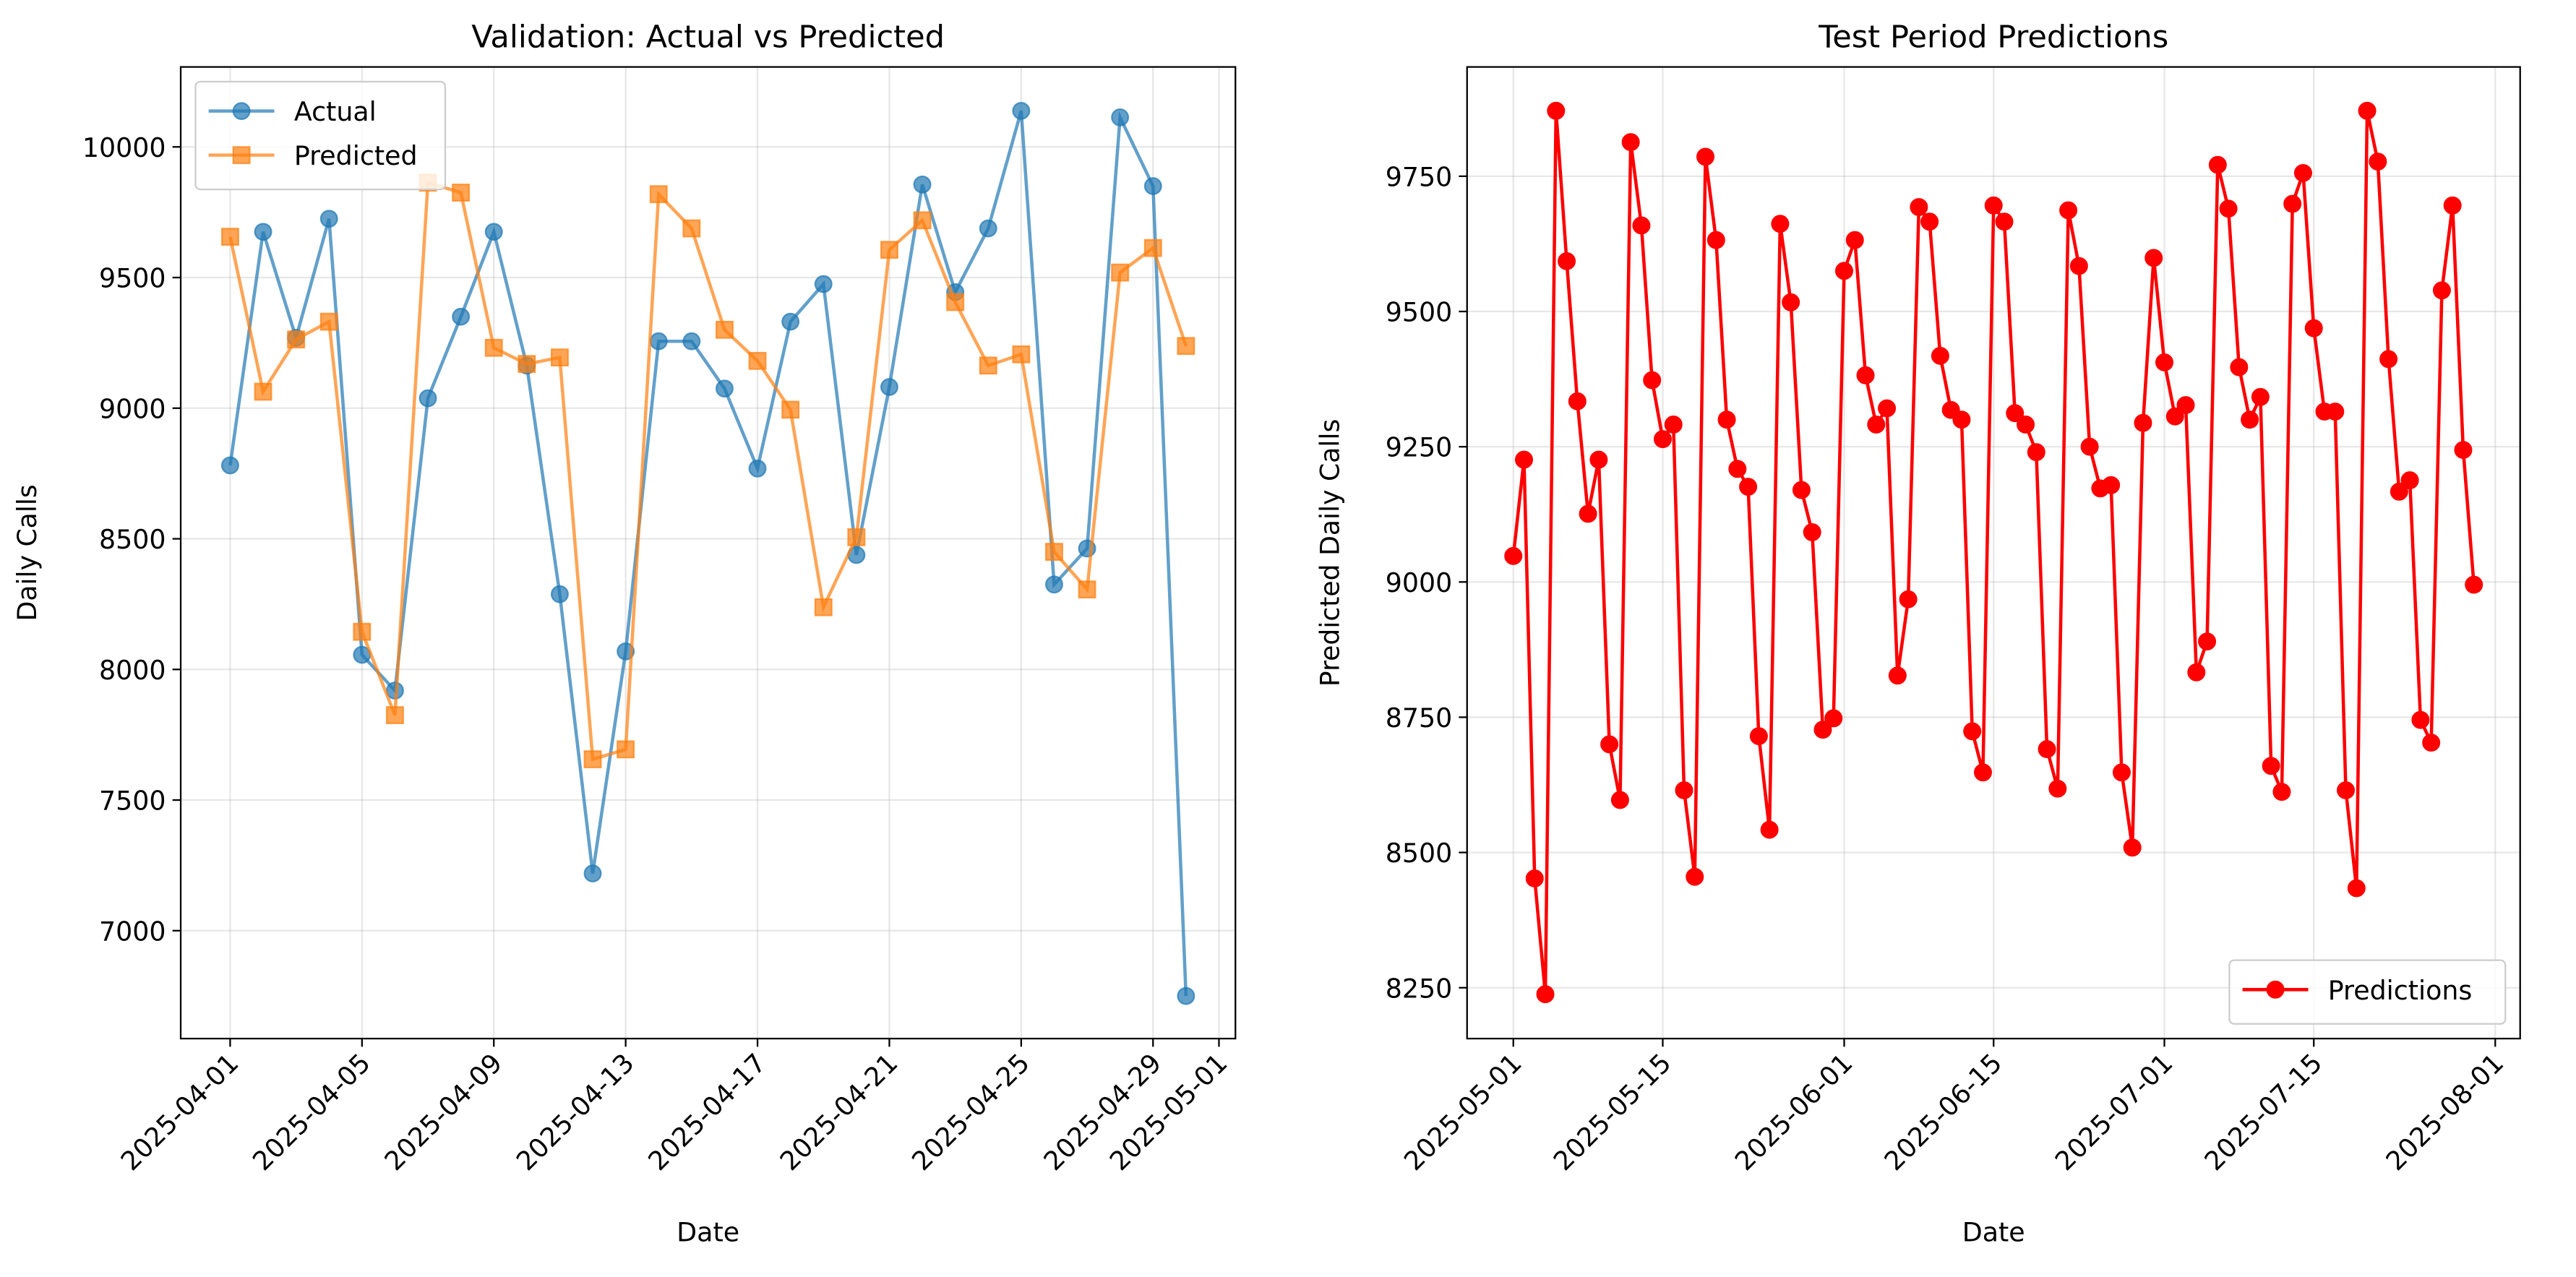  What do you see at coordinates (575, 1112) in the screenshot?
I see `x-tick-label: 2025-04-13` at bounding box center [575, 1112].